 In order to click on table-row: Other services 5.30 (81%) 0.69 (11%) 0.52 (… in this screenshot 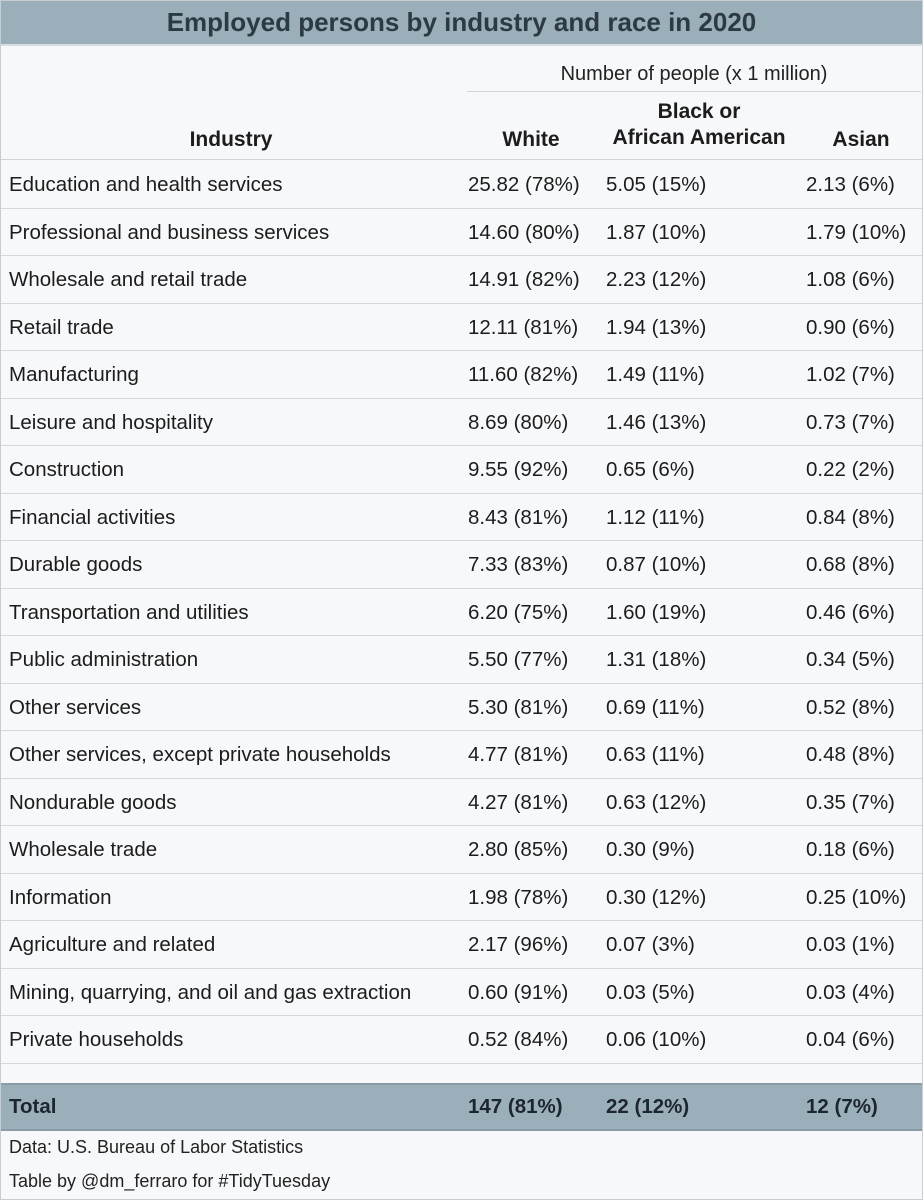, I will do `click(461, 707)`.